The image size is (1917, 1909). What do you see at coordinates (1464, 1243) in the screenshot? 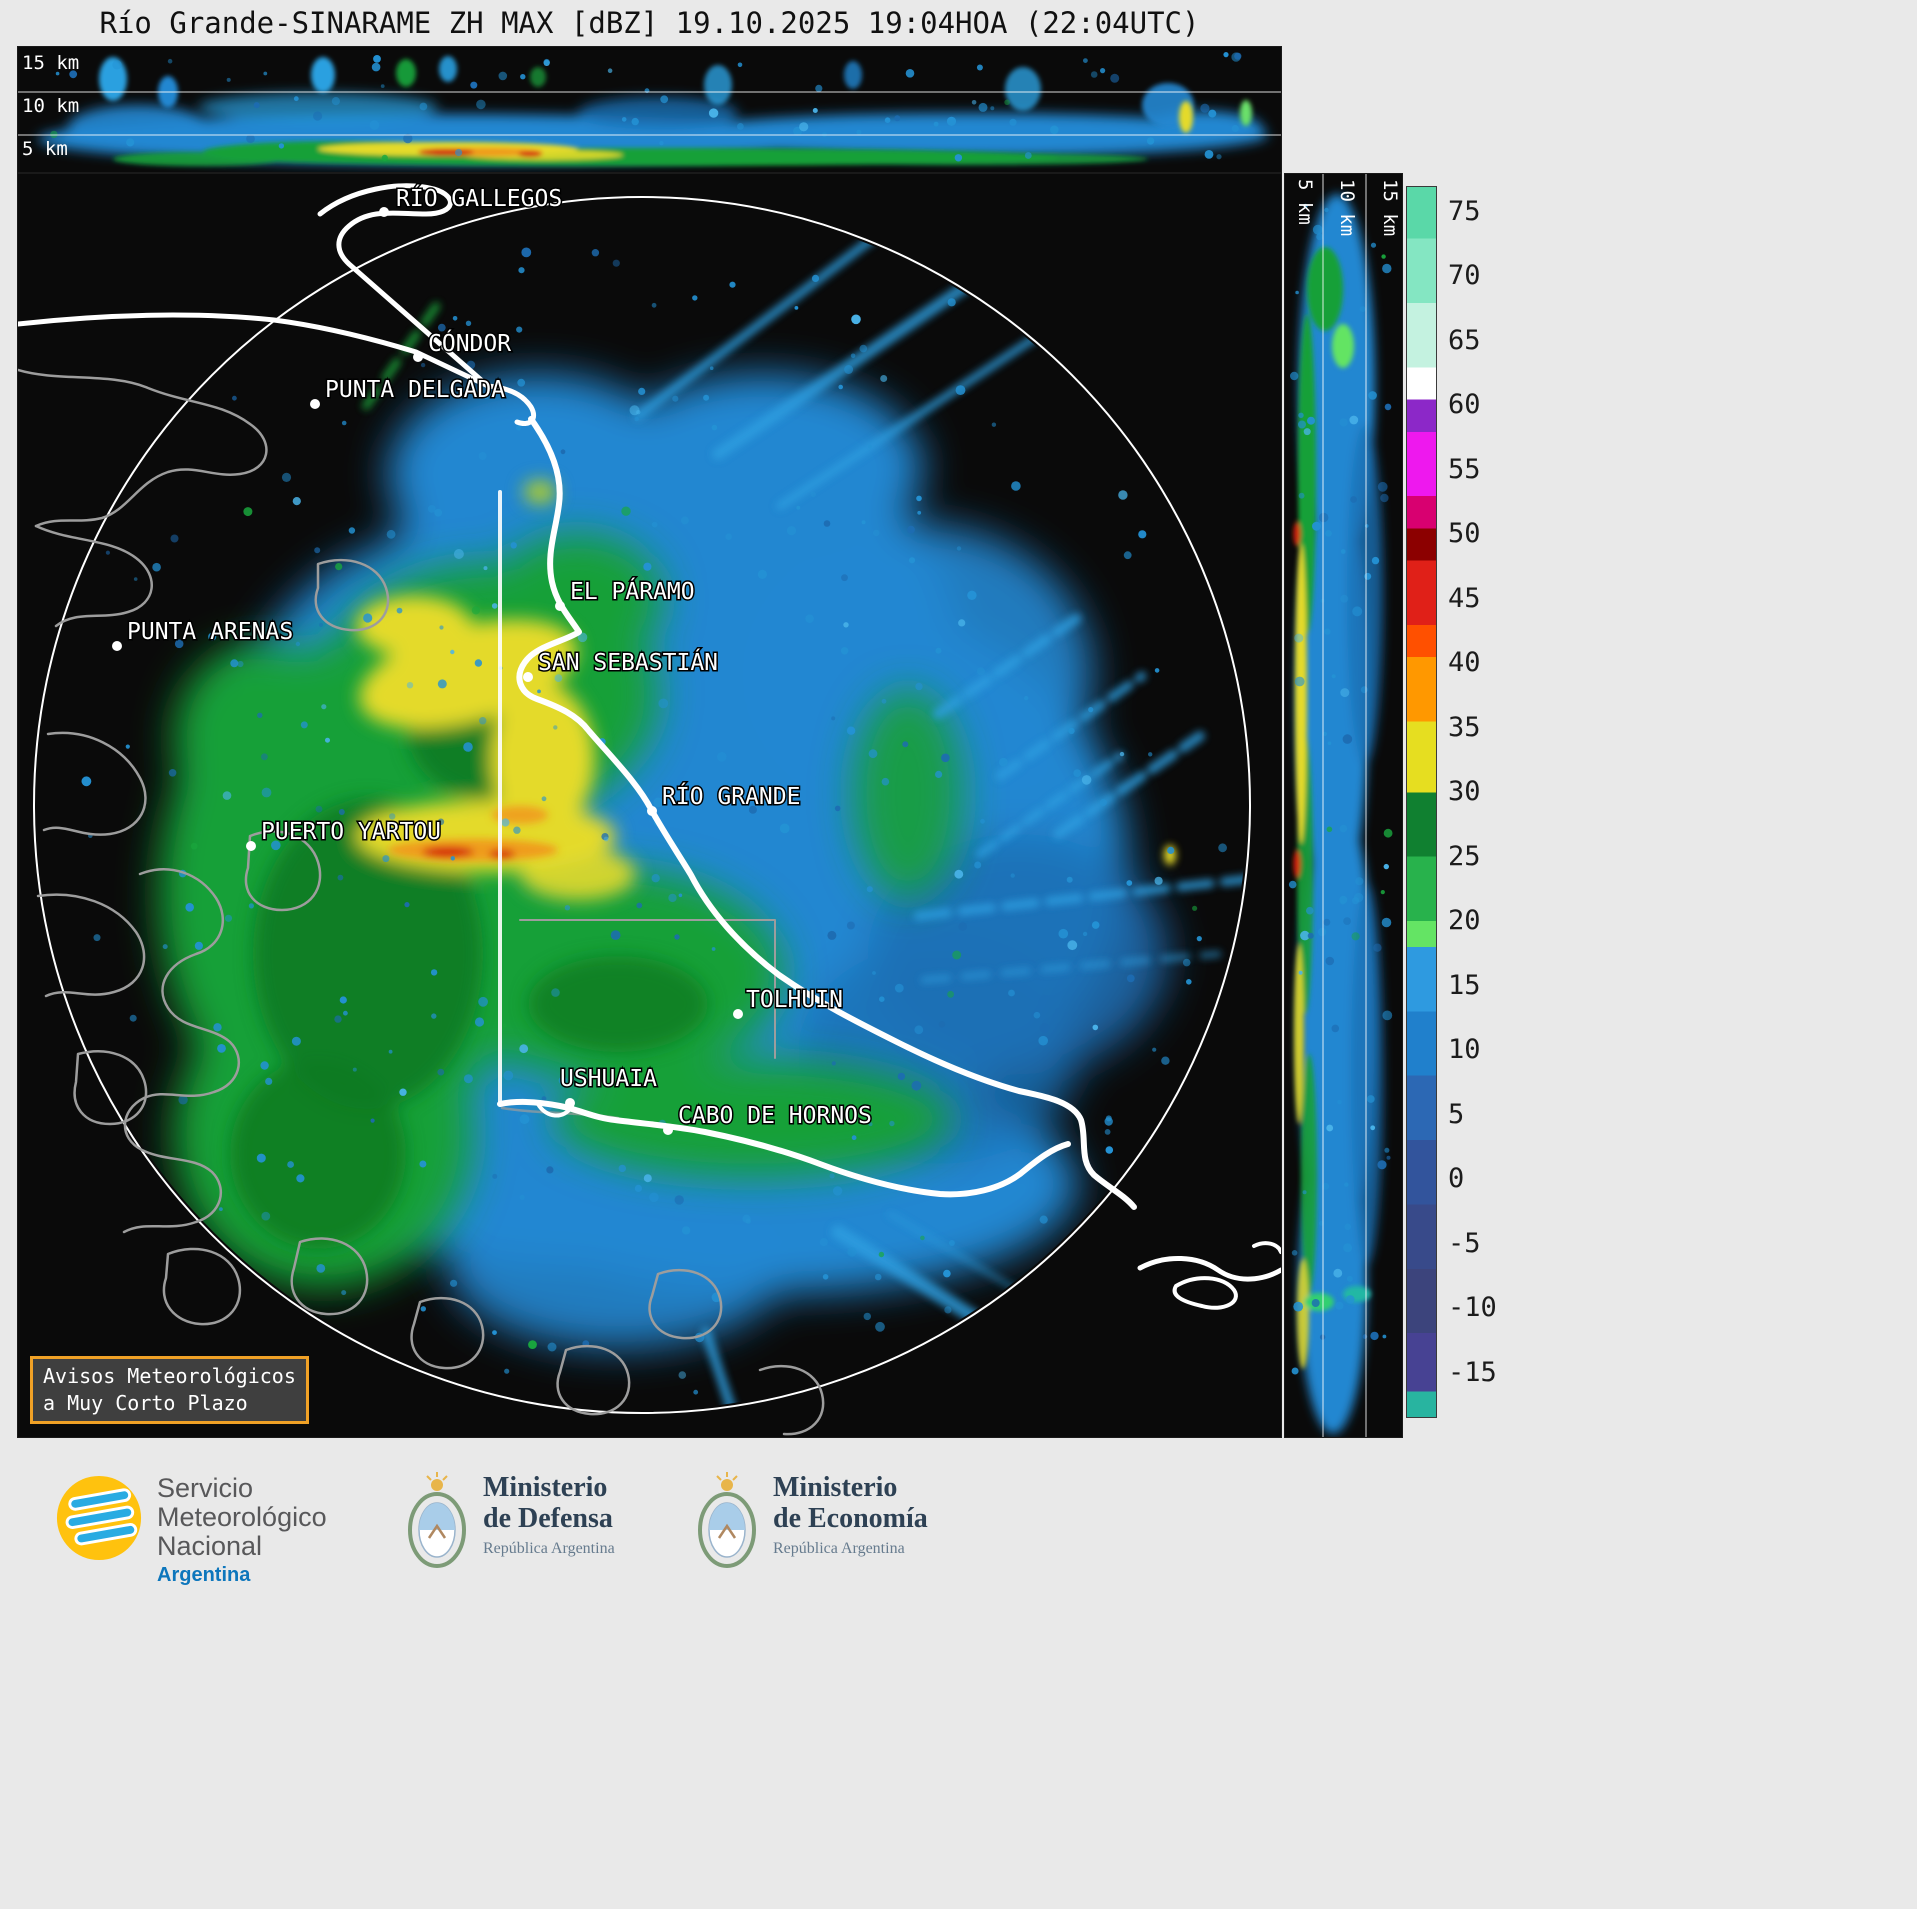
I see `colorbar-tick-label: -5` at bounding box center [1464, 1243].